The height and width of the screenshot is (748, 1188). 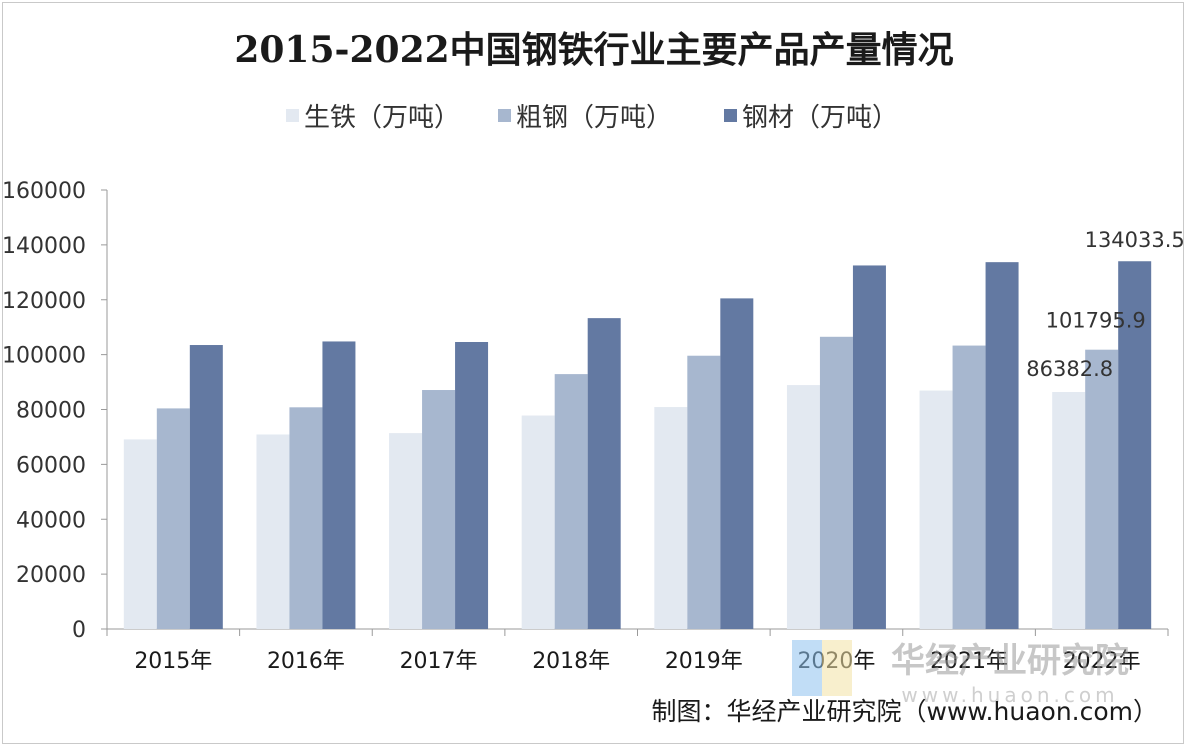 What do you see at coordinates (44, 246) in the screenshot?
I see `y-tick-label: 140000` at bounding box center [44, 246].